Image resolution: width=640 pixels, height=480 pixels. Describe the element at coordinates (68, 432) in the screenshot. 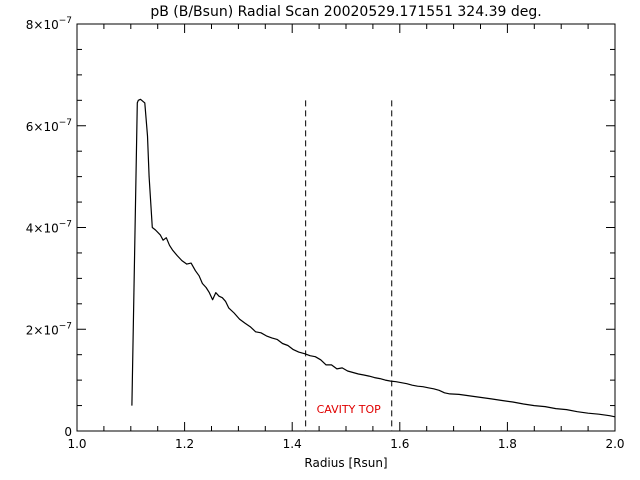

I see `y-tick-label: 0` at that location.